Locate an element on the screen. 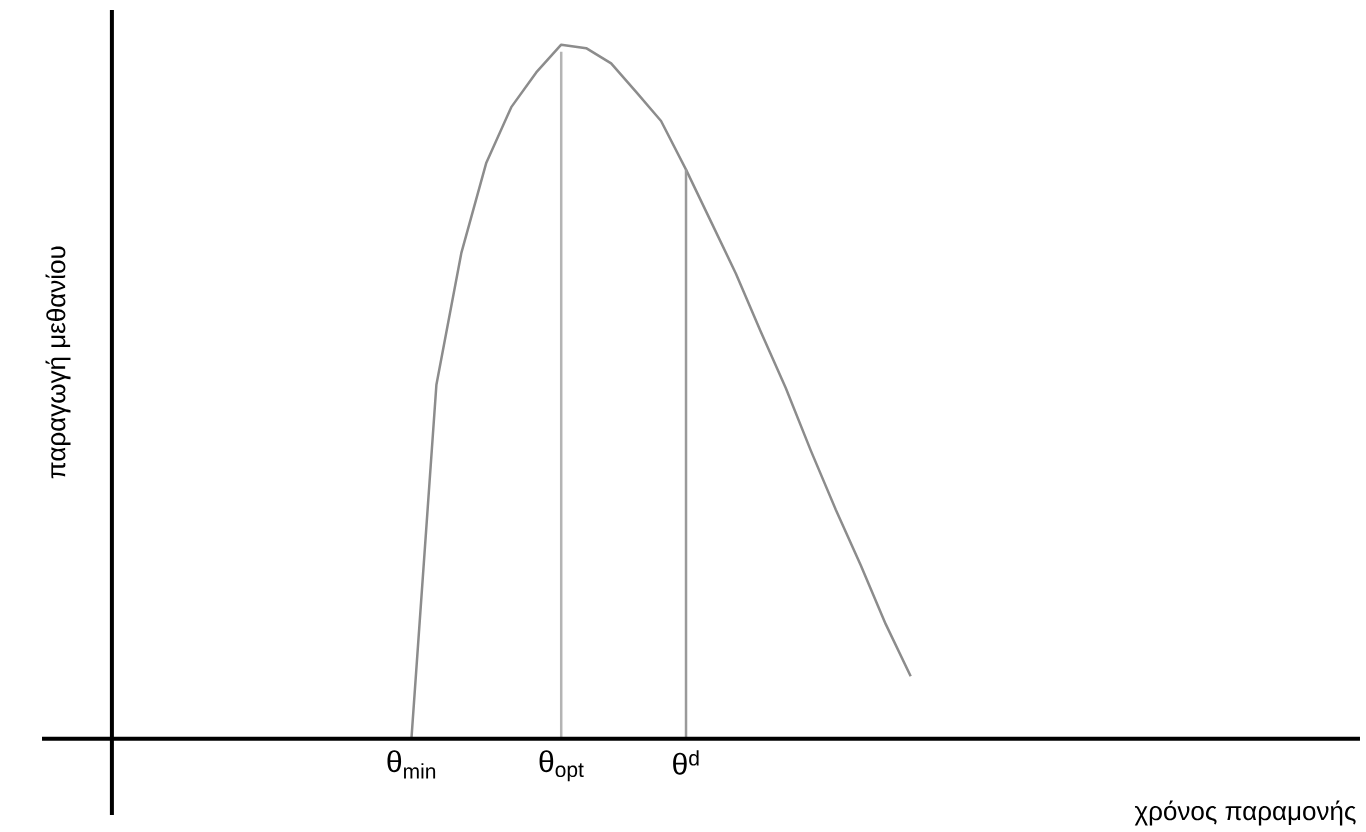 The image size is (1366, 832). x-axis-title: χρόνος παραμονής is located at coordinates (1245, 813).